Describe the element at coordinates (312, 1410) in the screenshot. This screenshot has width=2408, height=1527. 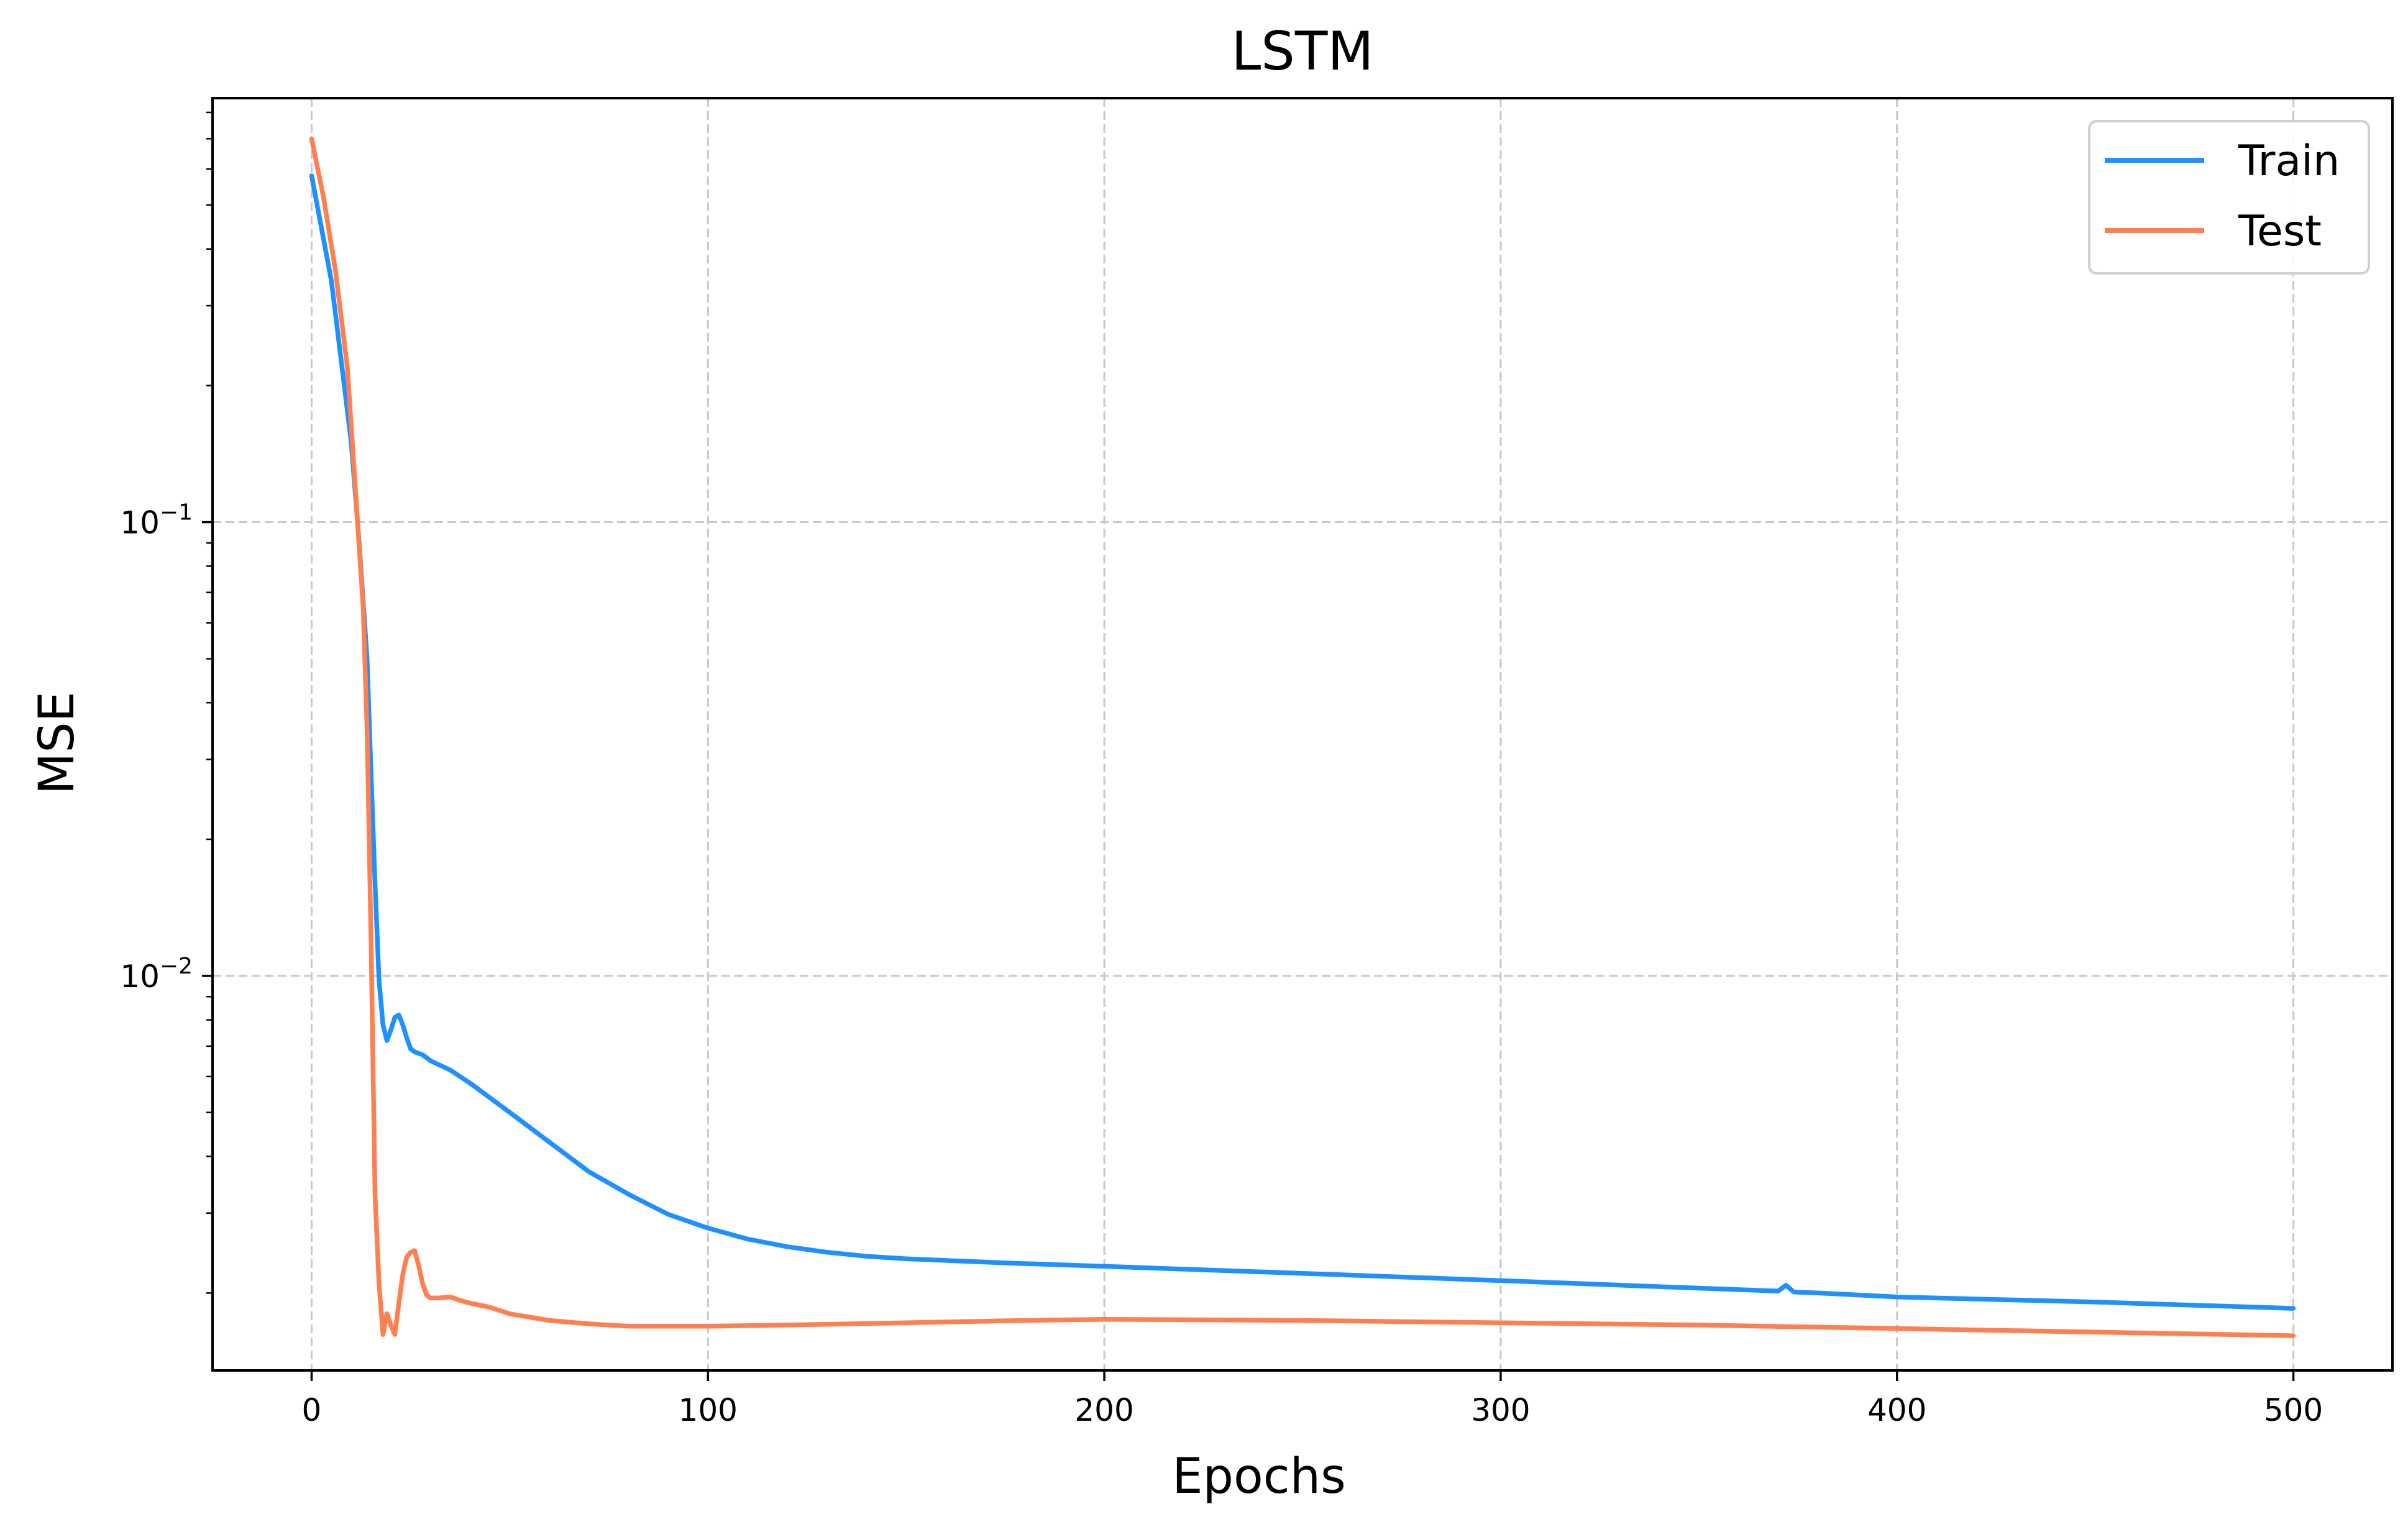
I see `x-tick-label: 0` at that location.